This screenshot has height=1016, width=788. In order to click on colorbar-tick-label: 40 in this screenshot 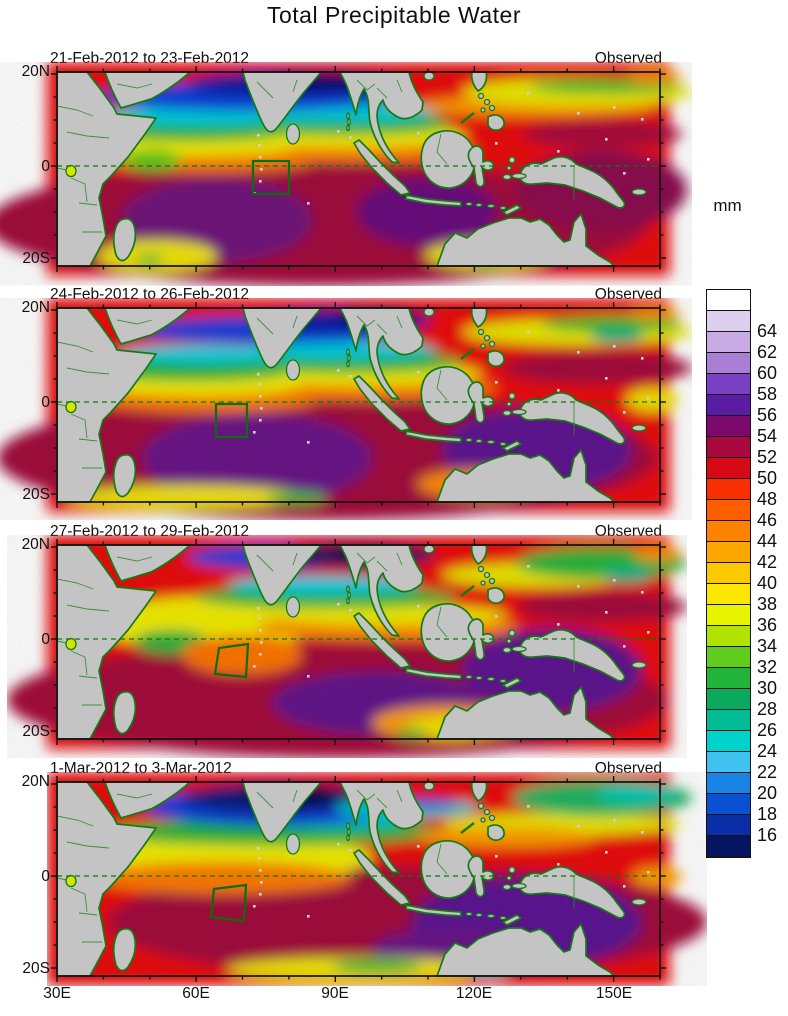, I will do `click(767, 583)`.